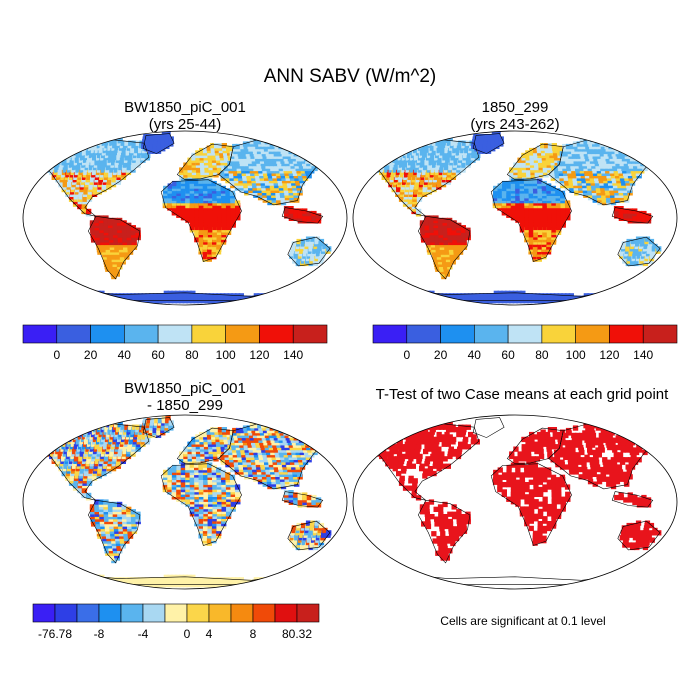  Describe the element at coordinates (302, 215) in the screenshot. I see `coastline-seAsia` at that location.